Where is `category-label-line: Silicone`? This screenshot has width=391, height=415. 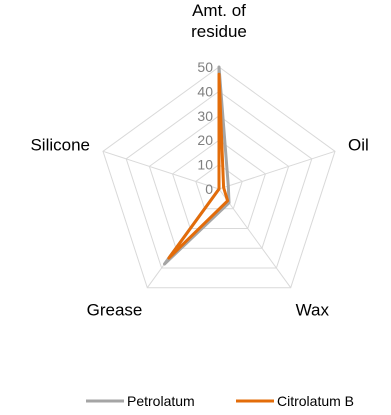
category-label-line: Silicone is located at coordinates (60, 145).